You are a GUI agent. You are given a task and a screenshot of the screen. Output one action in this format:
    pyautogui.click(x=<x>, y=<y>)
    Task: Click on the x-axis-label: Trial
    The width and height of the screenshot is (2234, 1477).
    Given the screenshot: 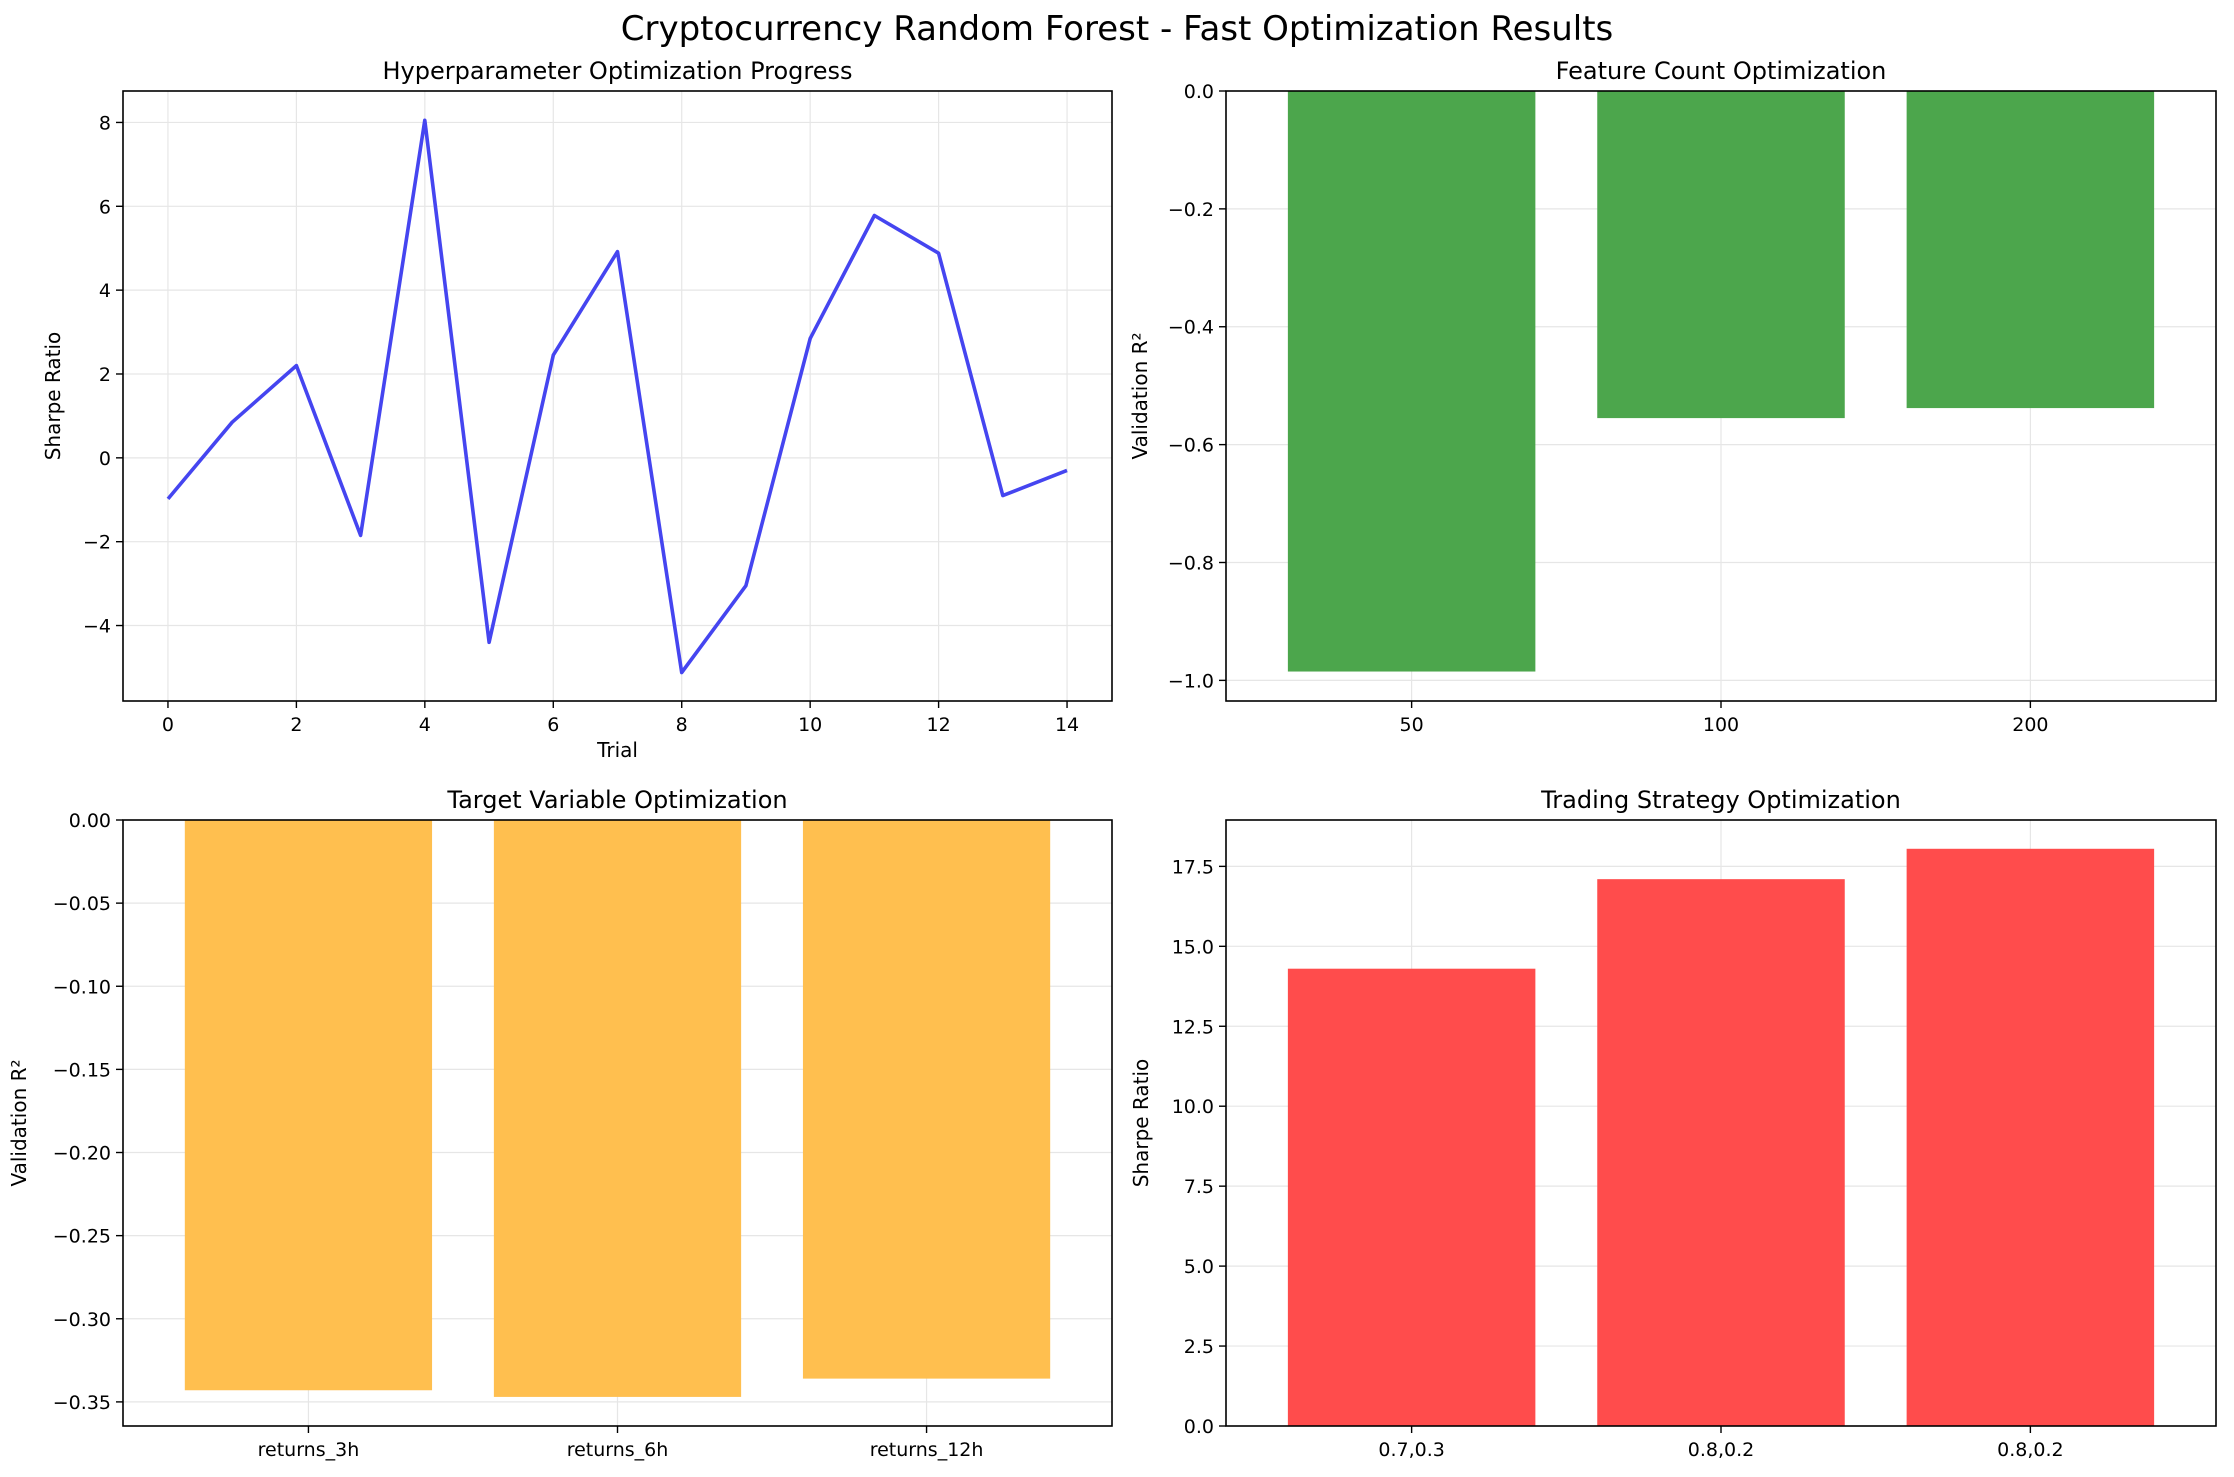 What is the action you would take?
    pyautogui.click(x=617, y=750)
    